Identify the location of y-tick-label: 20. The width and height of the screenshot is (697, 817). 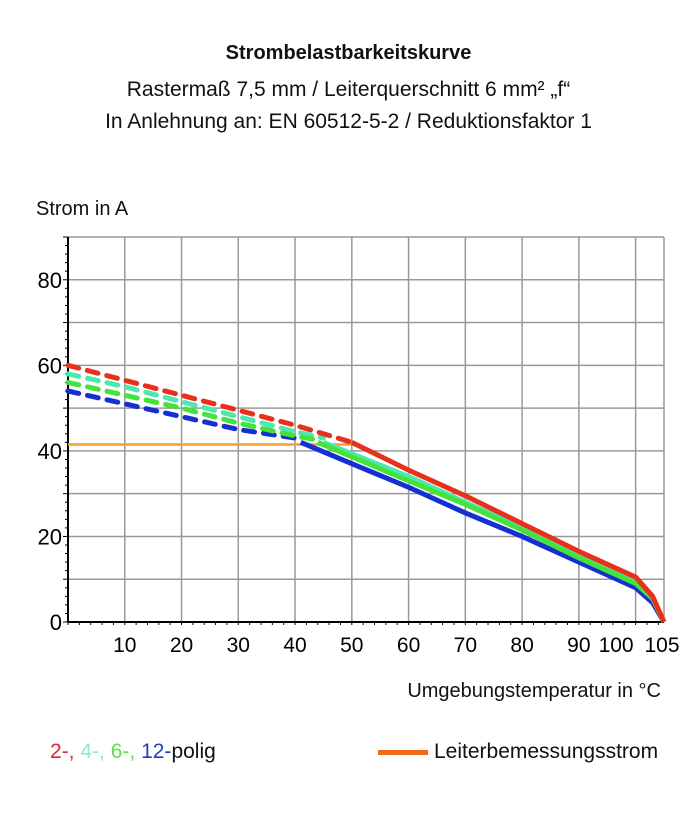
(50, 536).